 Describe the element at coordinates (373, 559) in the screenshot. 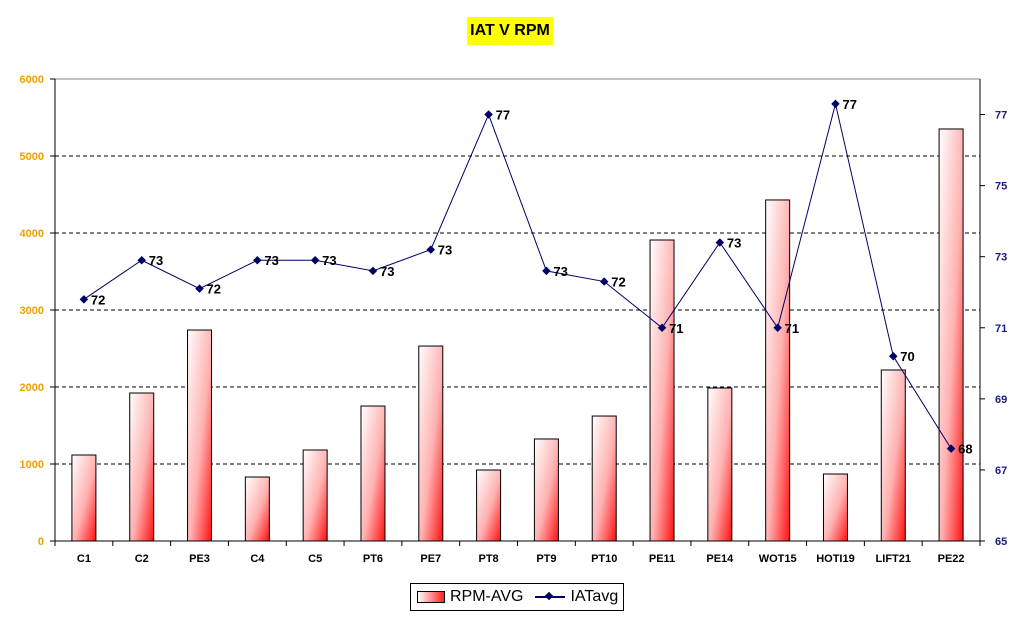

I see `x-axis-tick-label: PT6` at that location.